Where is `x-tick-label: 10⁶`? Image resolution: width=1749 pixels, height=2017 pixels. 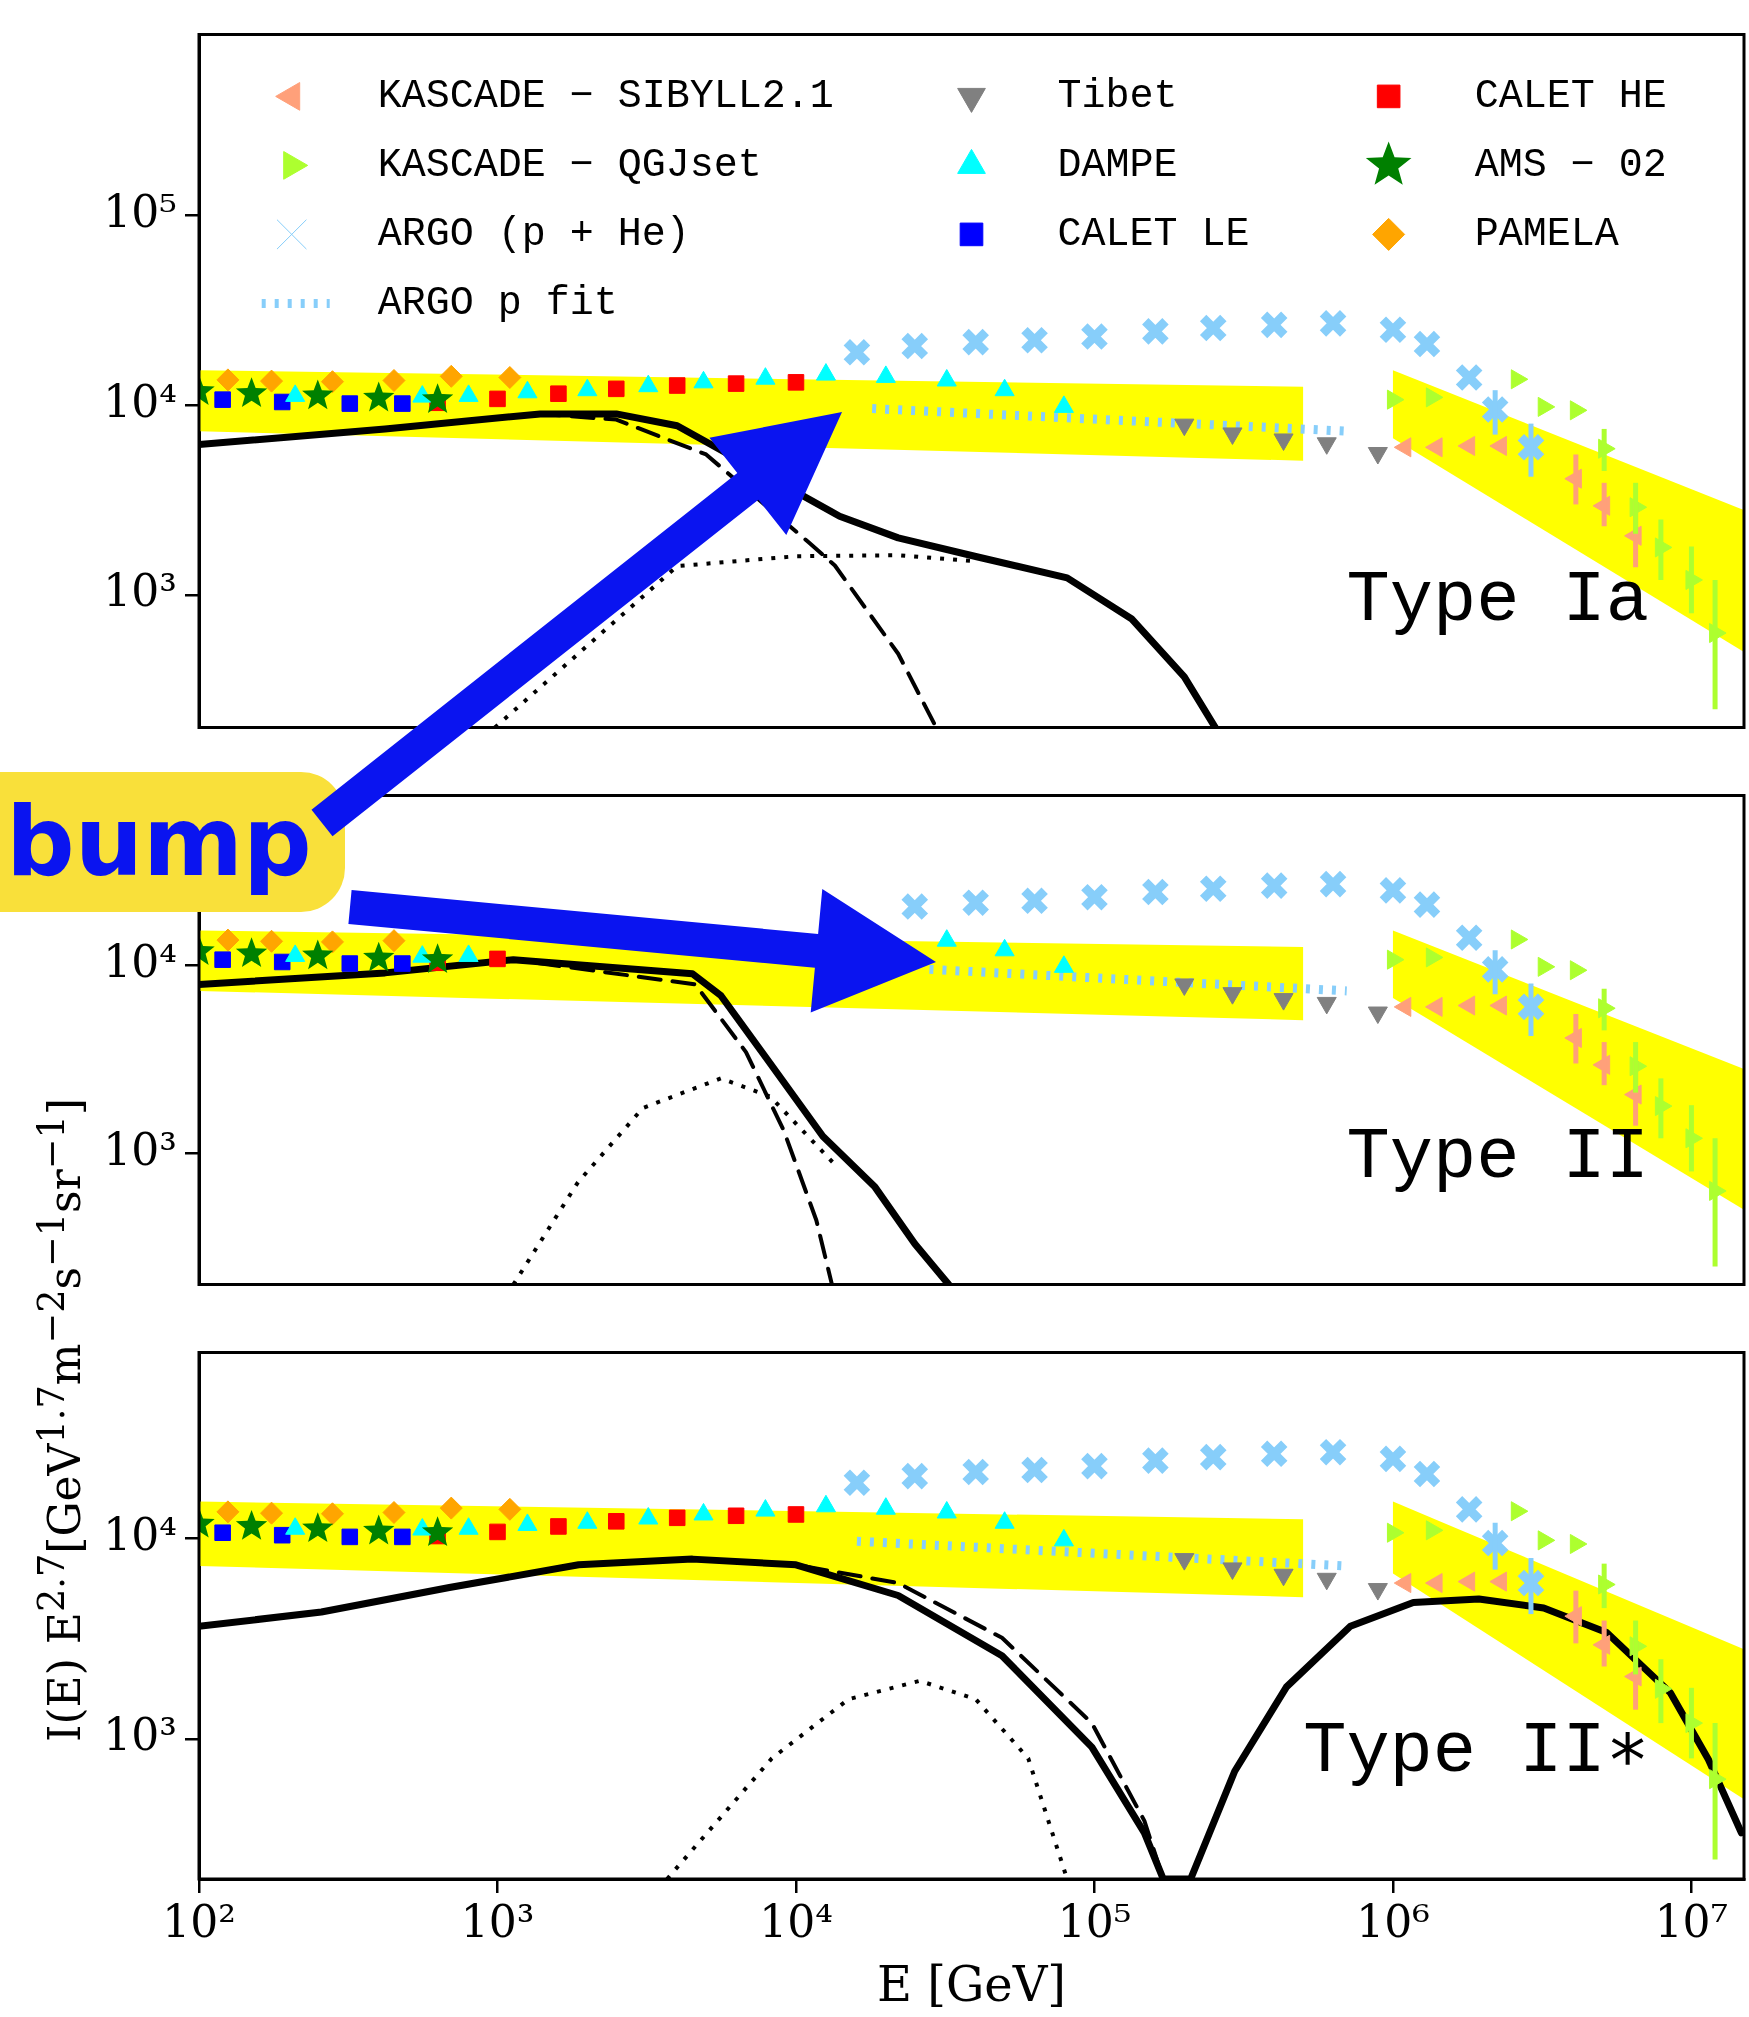 x-tick-label: 10⁶ is located at coordinates (1393, 1921).